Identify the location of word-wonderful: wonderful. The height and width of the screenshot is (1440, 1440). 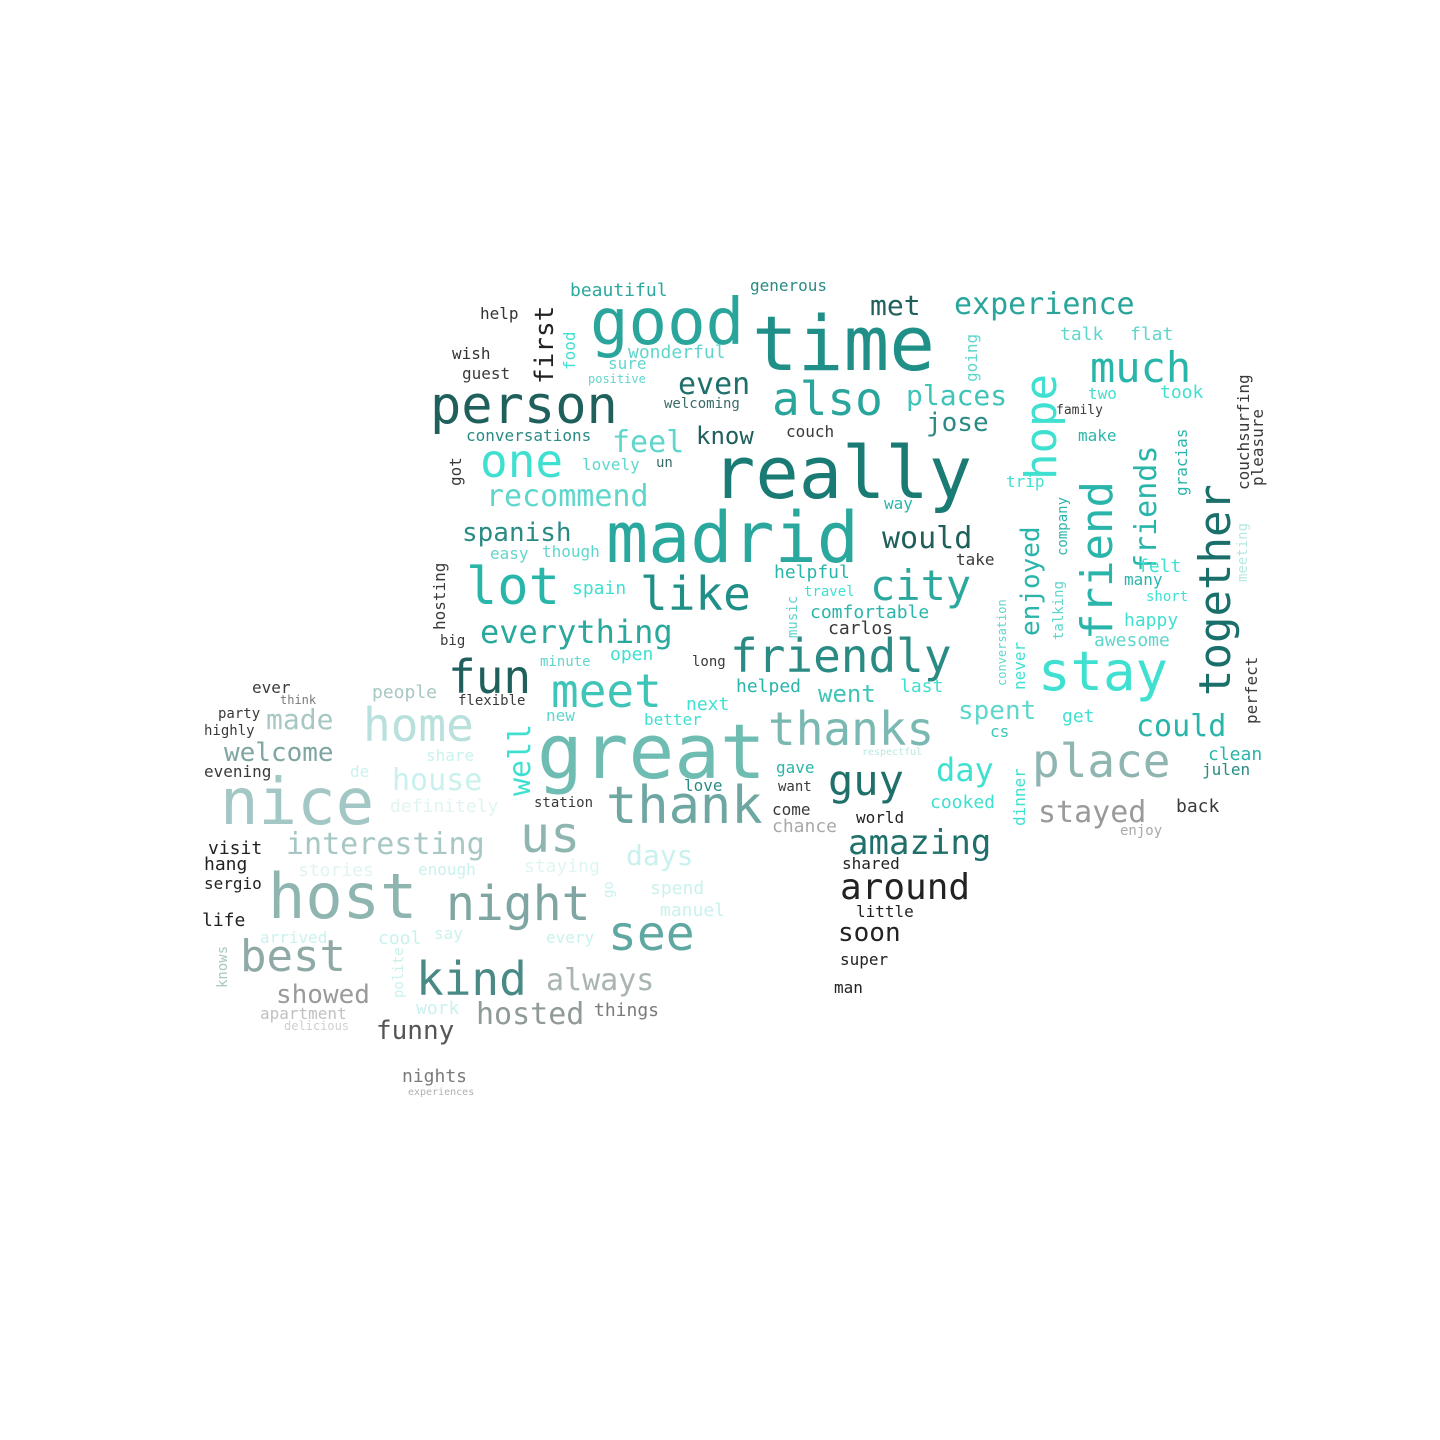
(677, 352).